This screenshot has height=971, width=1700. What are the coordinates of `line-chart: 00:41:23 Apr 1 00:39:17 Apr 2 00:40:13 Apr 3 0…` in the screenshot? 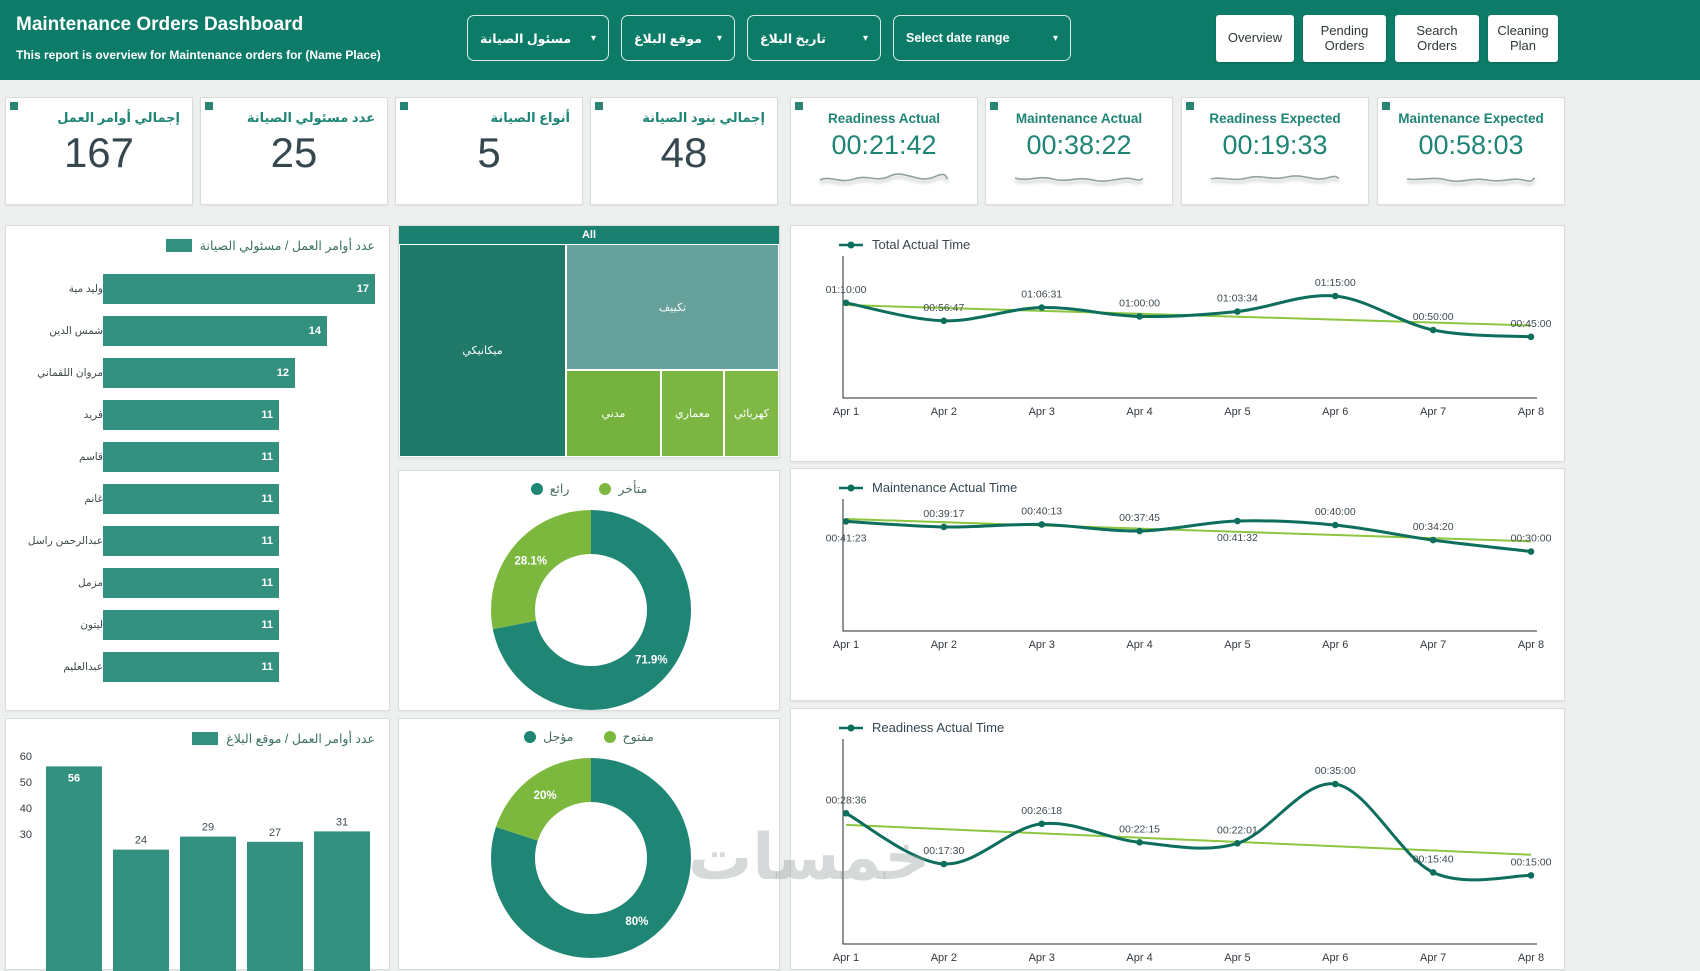 It's located at (1189, 575).